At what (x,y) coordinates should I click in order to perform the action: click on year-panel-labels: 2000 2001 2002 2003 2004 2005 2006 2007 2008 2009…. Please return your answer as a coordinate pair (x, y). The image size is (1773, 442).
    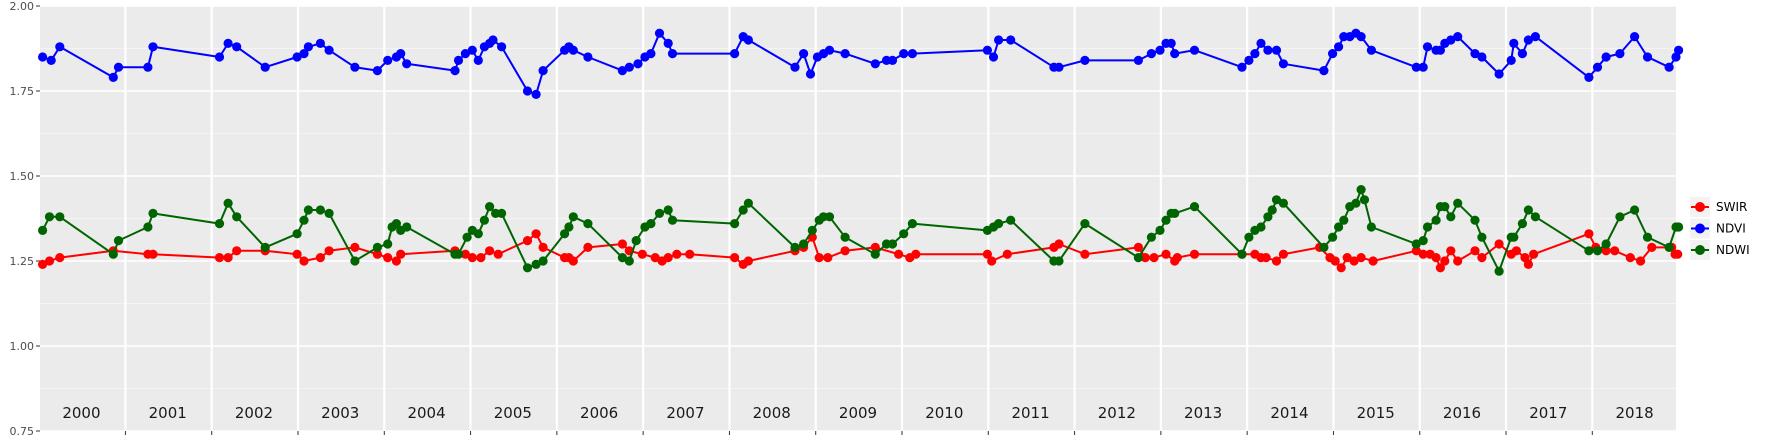
    Looking at the image, I should click on (857, 413).